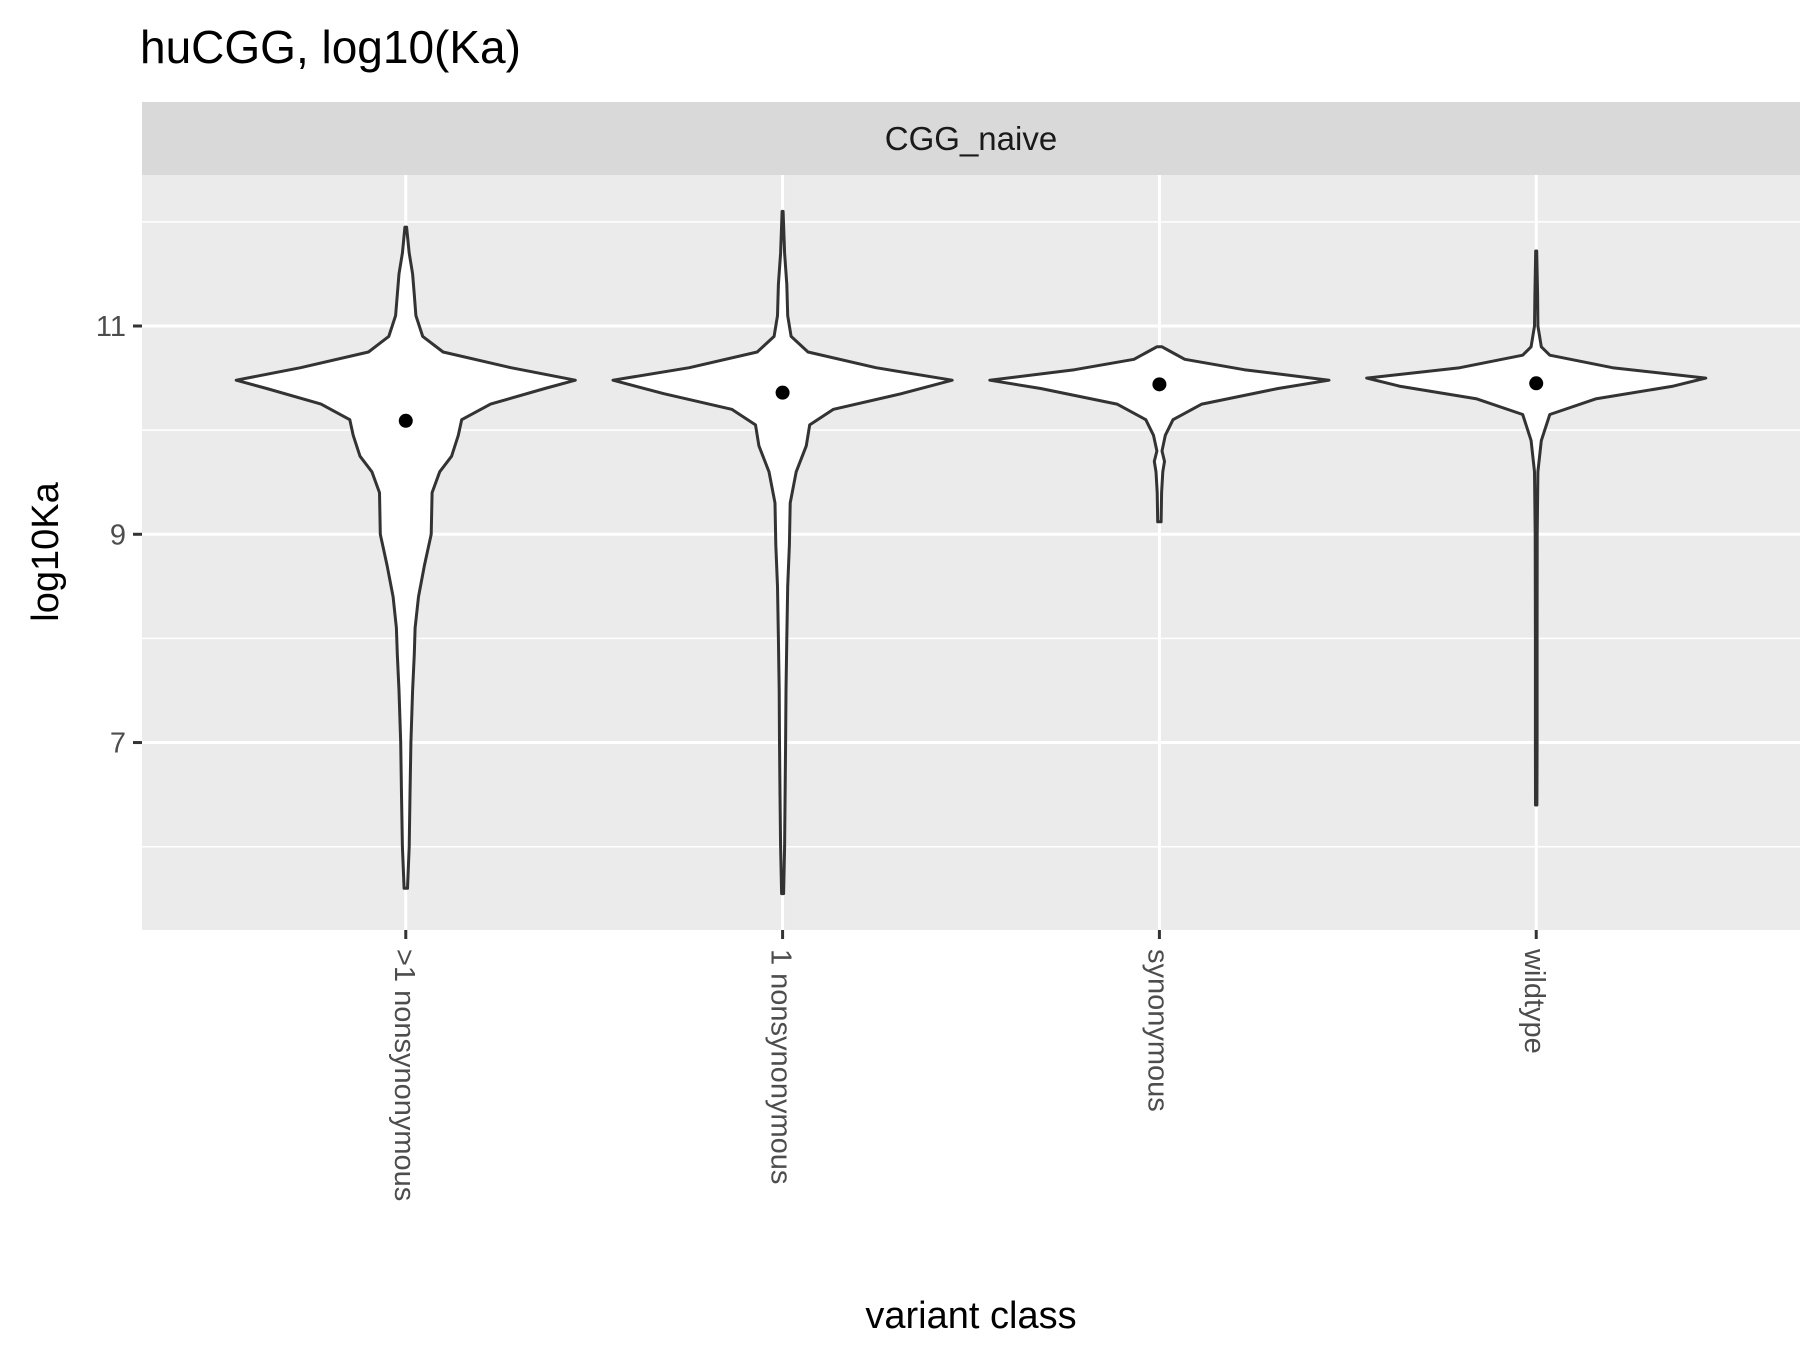 The image size is (1800, 1350). I want to click on y-axis-title: log10Ka, so click(46, 551).